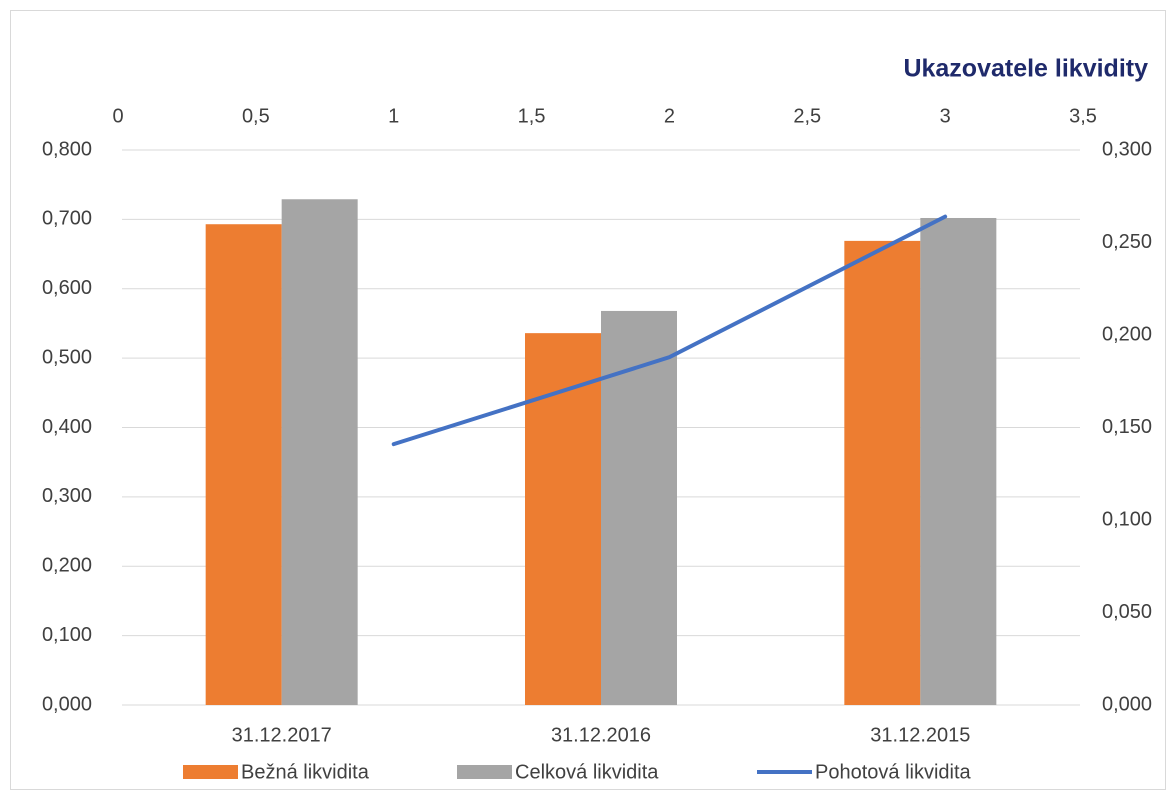  Describe the element at coordinates (67, 149) in the screenshot. I see `y-tick-label: 0,800` at that location.